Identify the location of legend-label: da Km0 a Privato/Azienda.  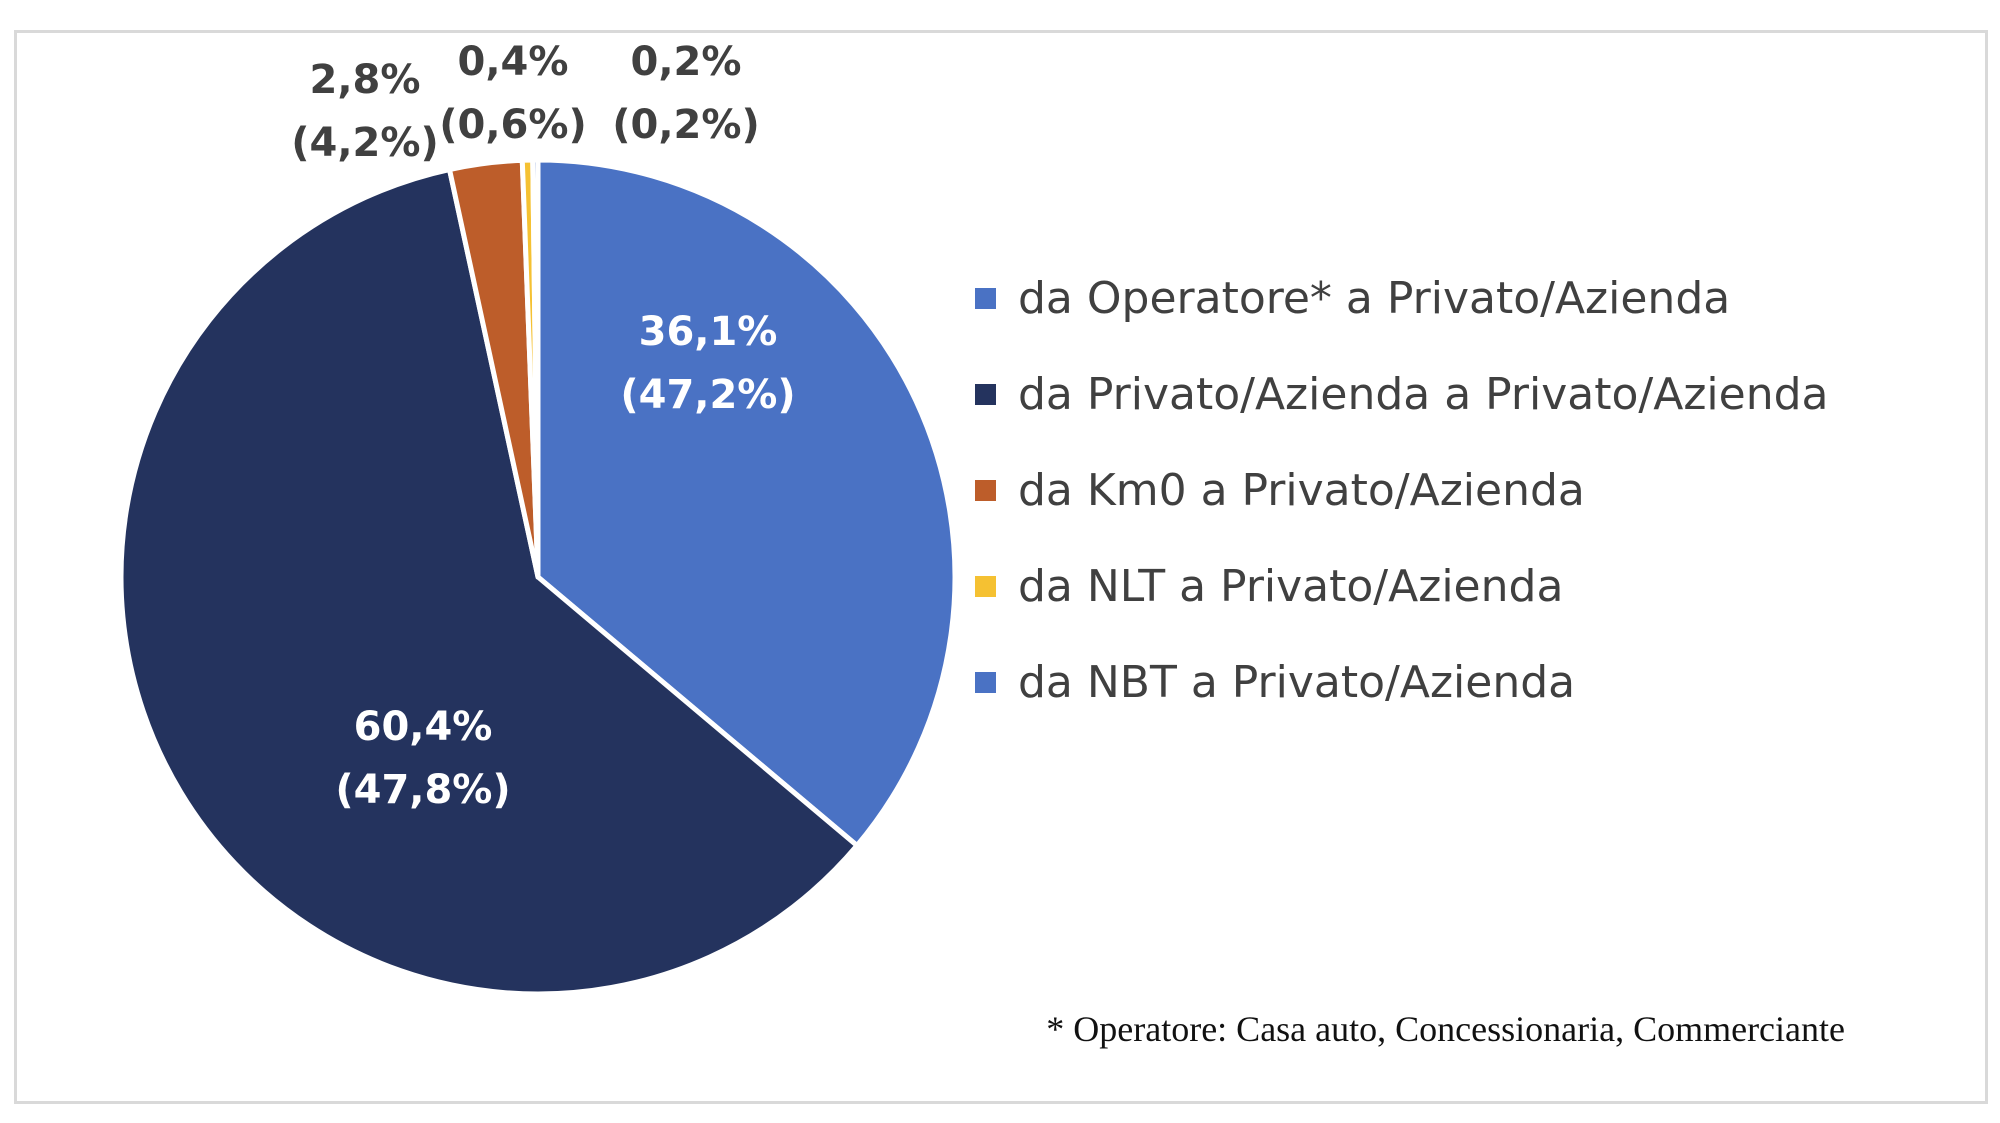
(1301, 490).